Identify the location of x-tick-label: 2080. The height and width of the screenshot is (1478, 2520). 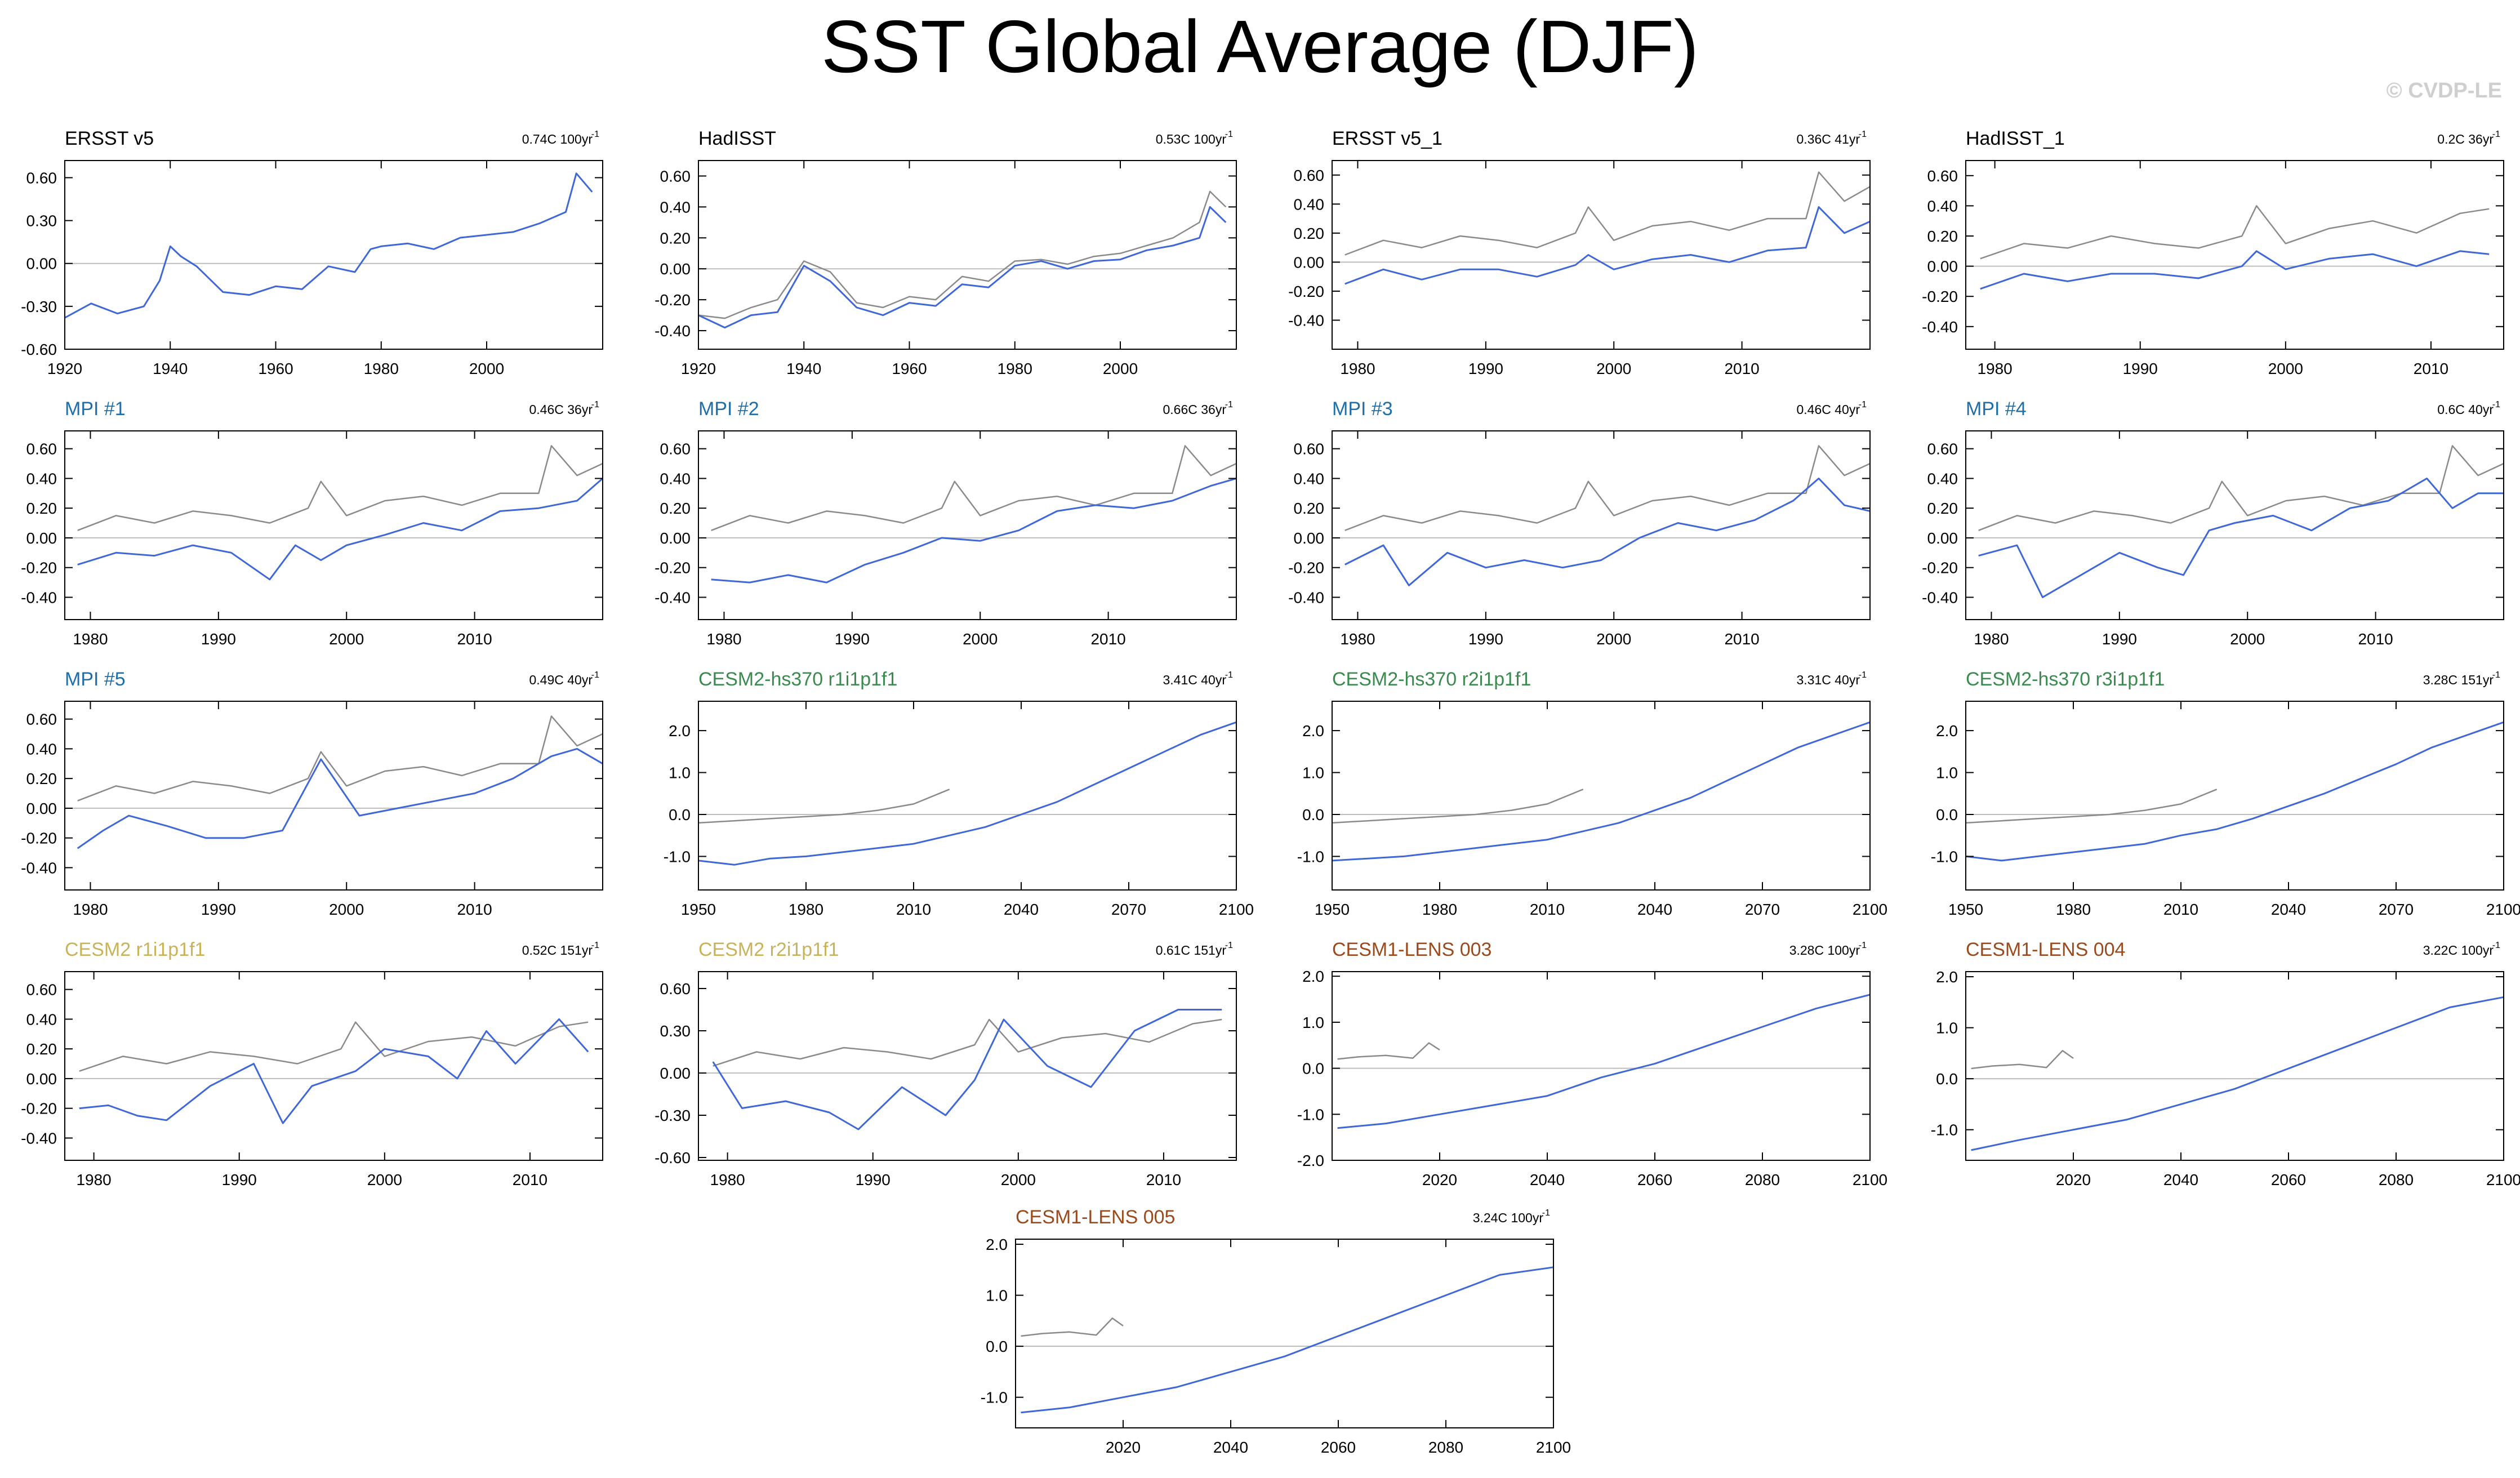
(1445, 1447).